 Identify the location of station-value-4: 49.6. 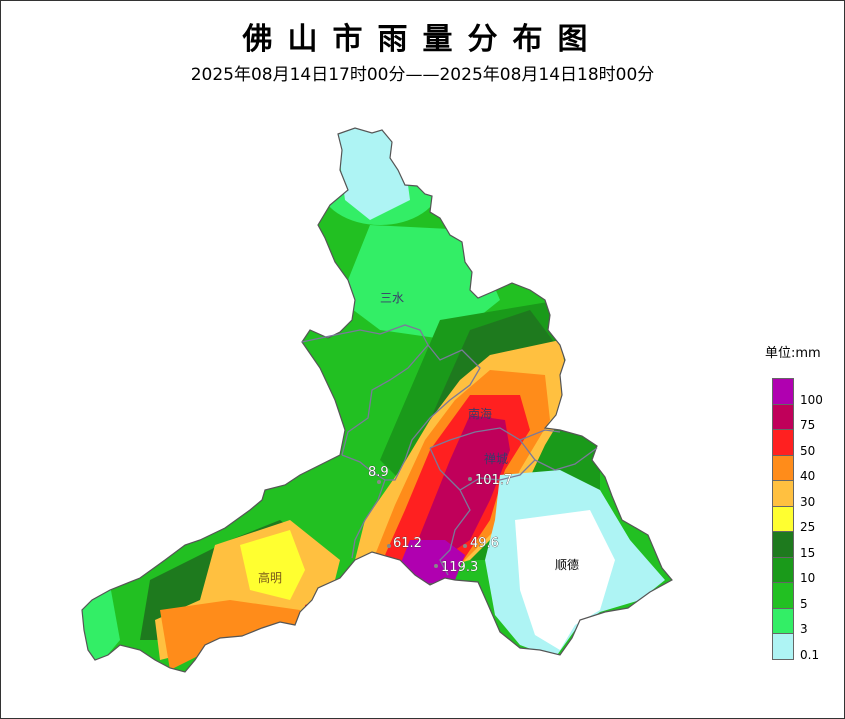
(484, 543).